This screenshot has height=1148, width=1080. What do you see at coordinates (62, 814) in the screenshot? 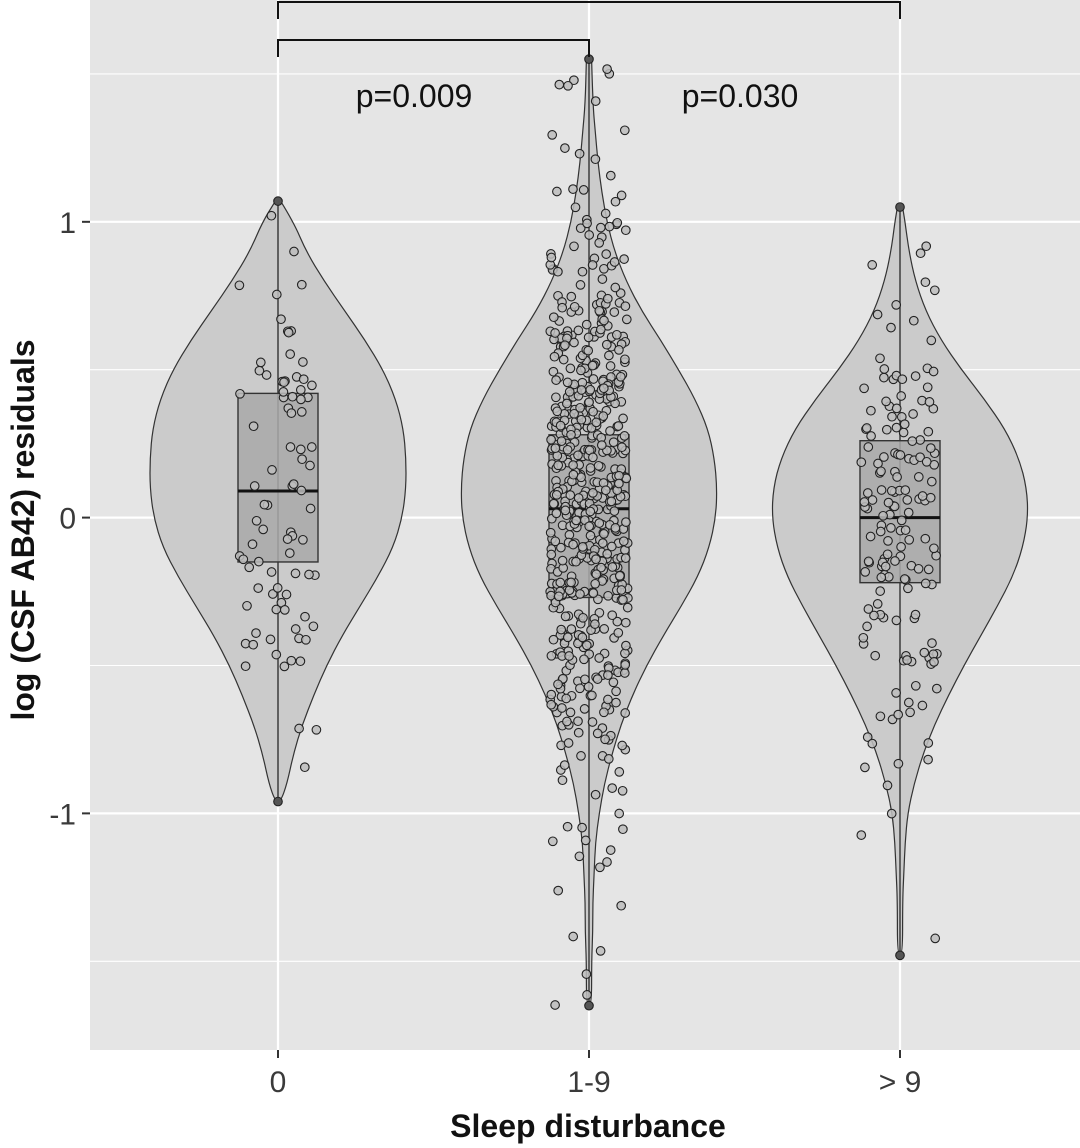
I see `y-tick-label: -1` at bounding box center [62, 814].